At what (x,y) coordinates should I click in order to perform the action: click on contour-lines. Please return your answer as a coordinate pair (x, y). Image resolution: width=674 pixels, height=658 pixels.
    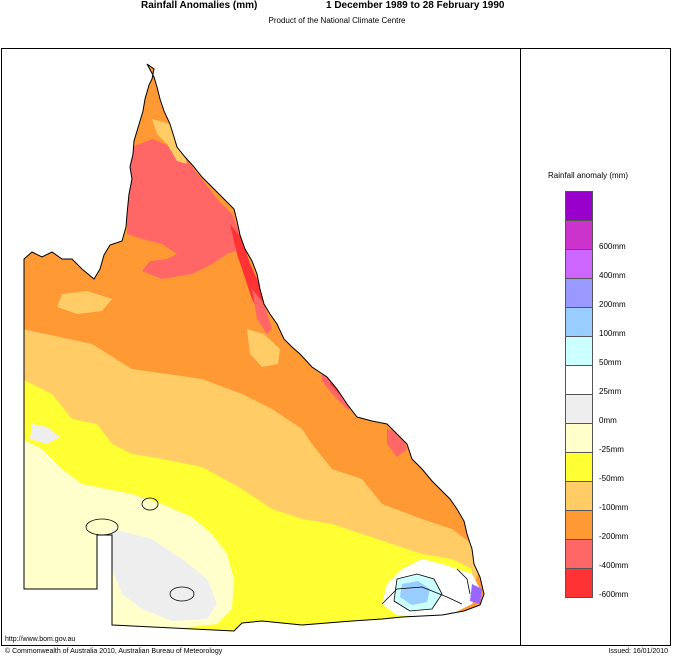
    Looking at the image, I should click on (278, 554).